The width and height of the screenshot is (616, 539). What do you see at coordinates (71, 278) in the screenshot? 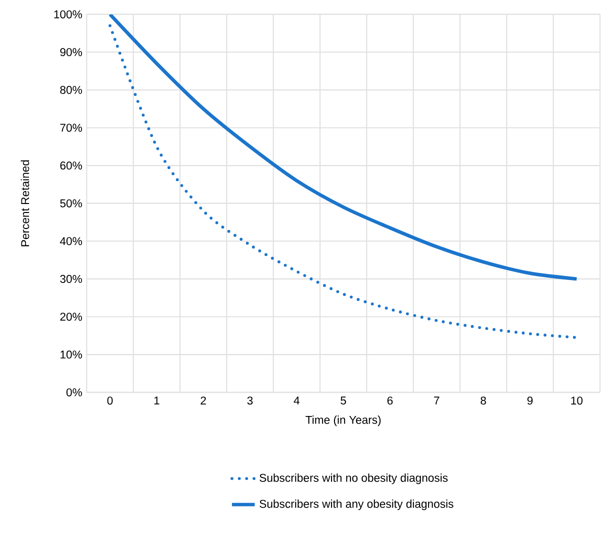
I see `y-tick-label: 30%` at bounding box center [71, 278].